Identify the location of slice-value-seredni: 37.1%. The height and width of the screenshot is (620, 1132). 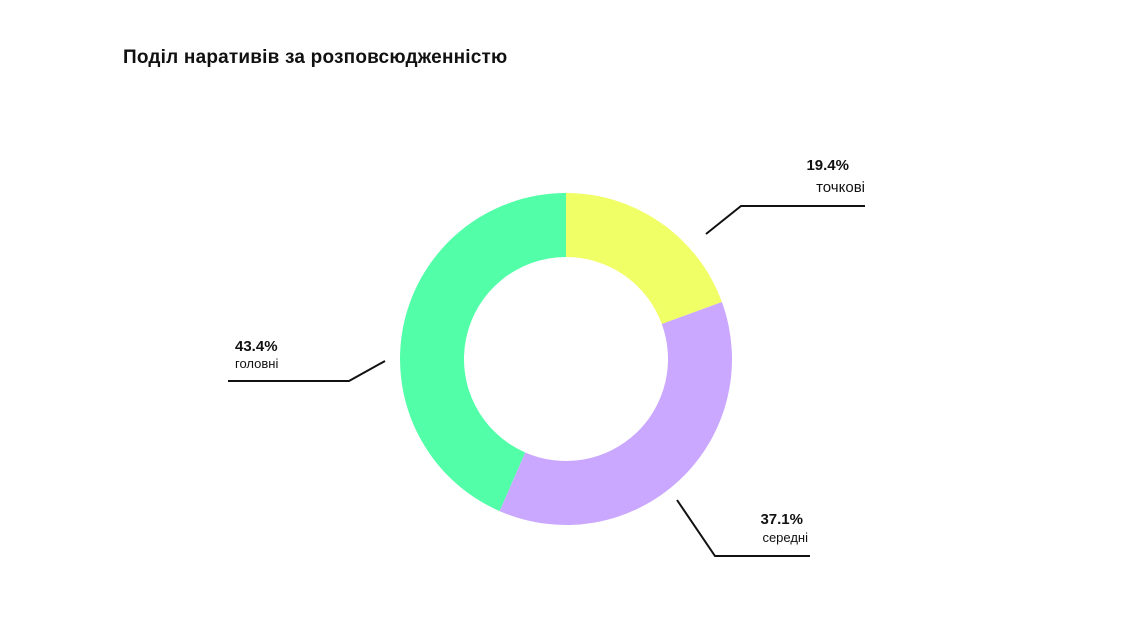
(781, 519).